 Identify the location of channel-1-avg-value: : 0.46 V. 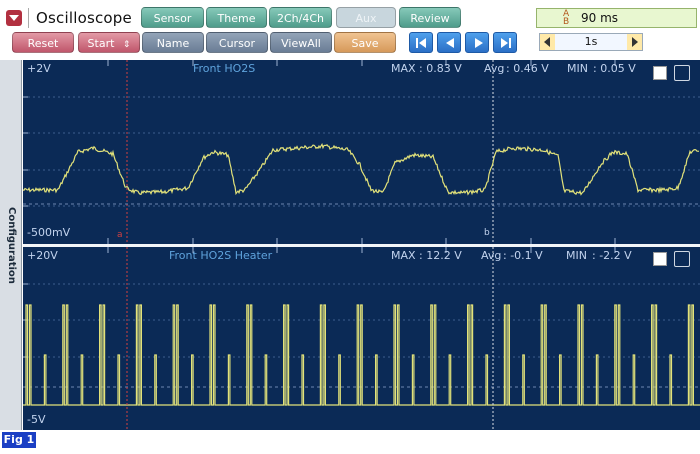
(527, 68).